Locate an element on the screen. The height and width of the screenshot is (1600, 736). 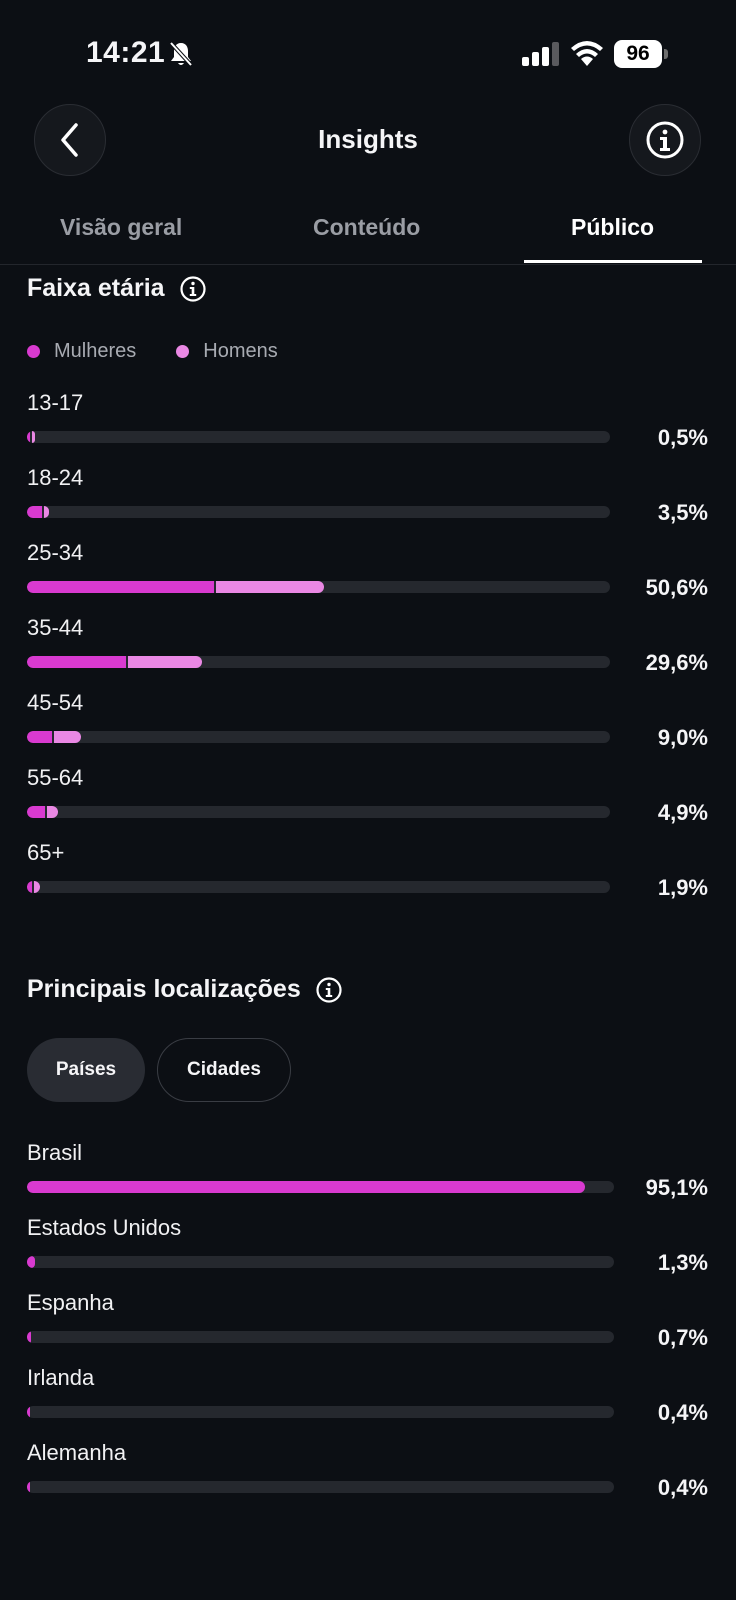
page-title: Insights is located at coordinates (368, 139).